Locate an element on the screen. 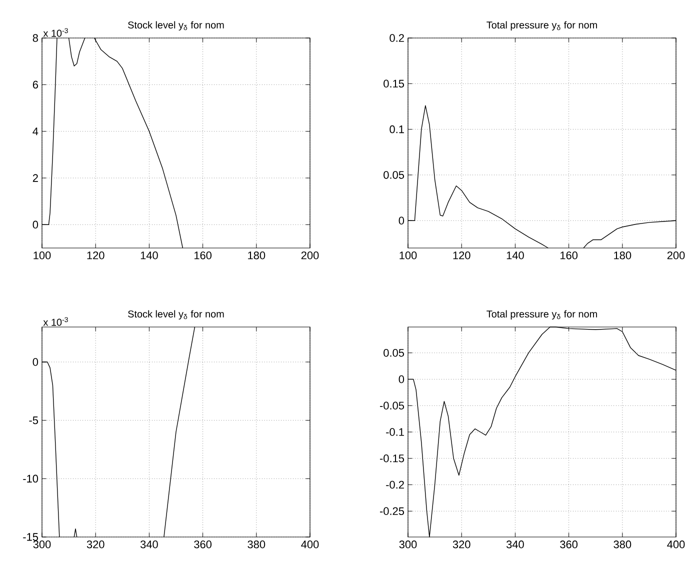 This screenshot has width=691, height=562. y-tick-label: 2 is located at coordinates (35, 178).